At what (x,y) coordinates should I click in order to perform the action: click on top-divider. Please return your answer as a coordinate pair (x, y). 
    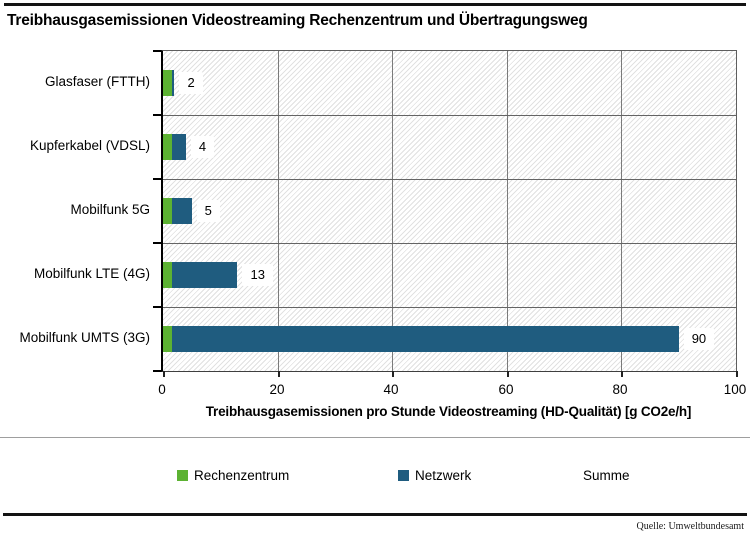
    Looking at the image, I should click on (375, 4).